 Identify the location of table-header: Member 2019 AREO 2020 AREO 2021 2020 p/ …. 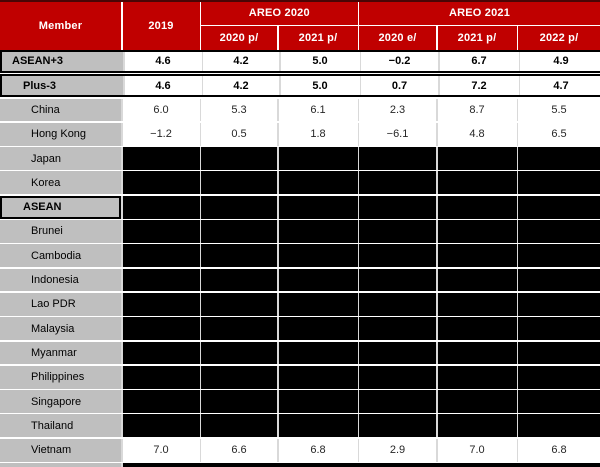
(300, 25).